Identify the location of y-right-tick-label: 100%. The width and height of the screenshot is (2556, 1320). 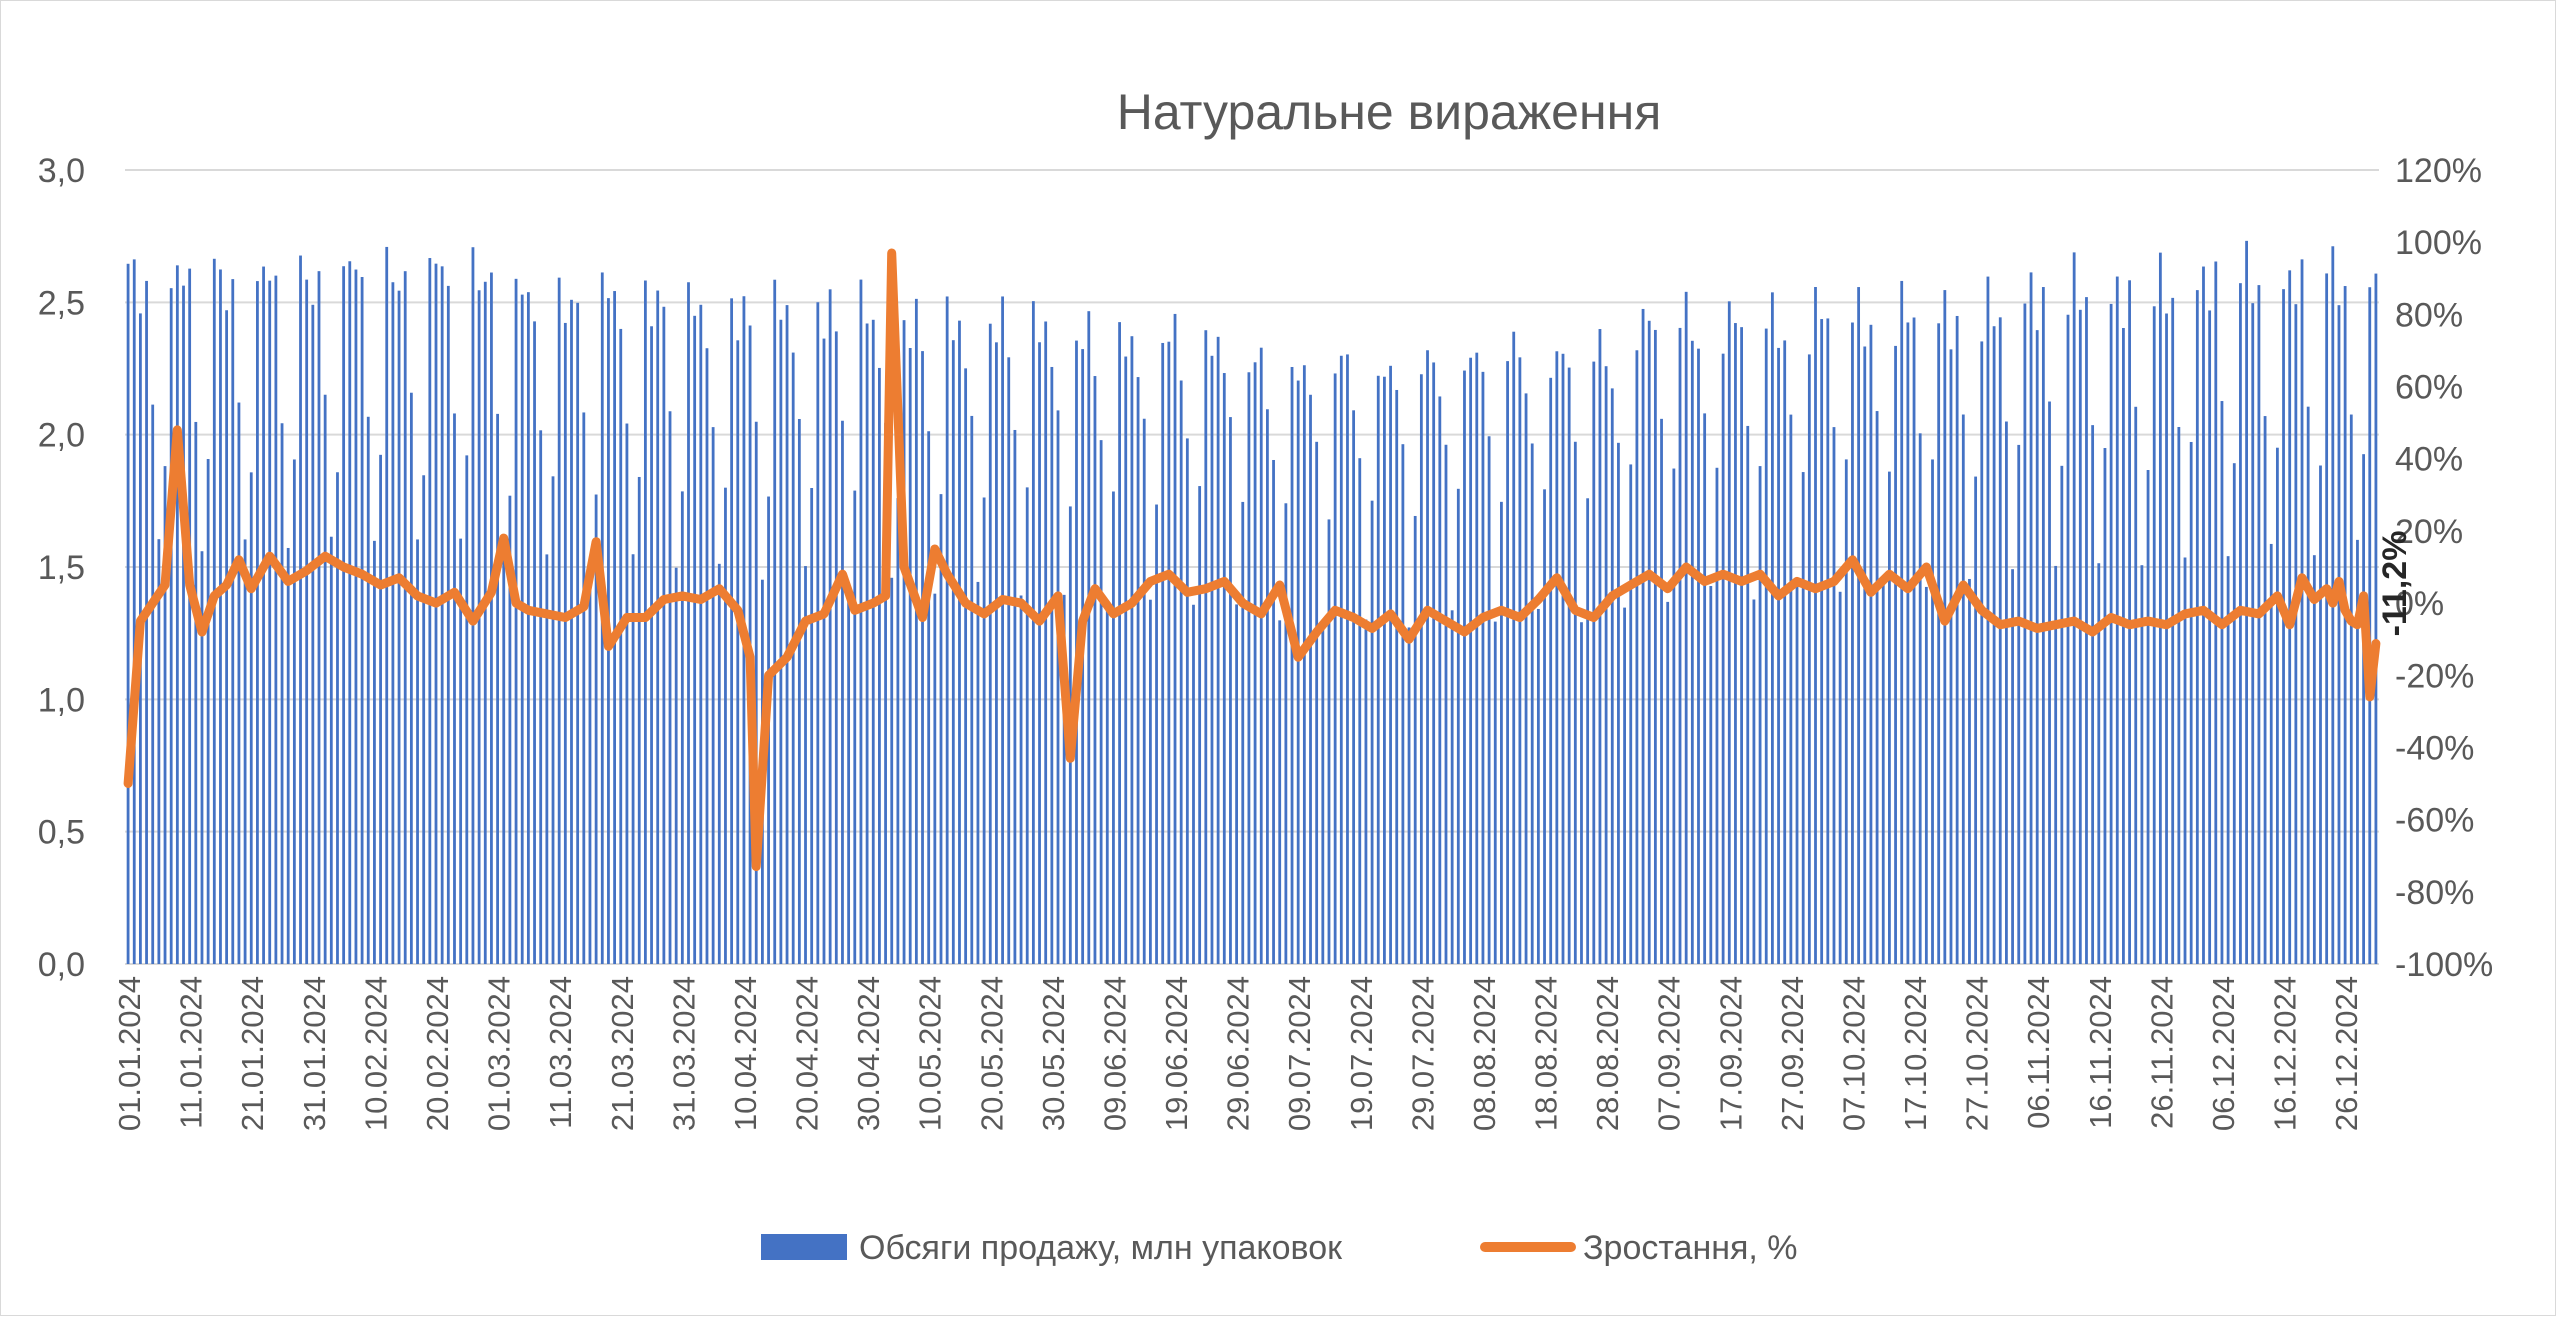
(2438, 243).